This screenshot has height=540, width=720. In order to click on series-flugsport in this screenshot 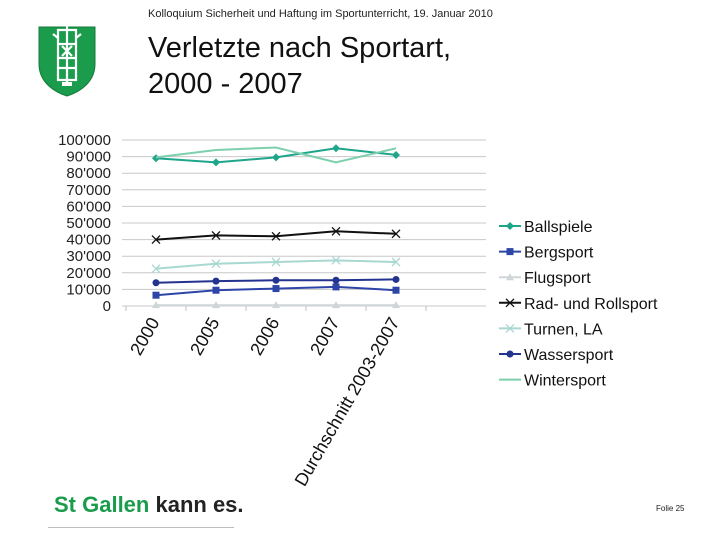, I will do `click(276, 305)`.